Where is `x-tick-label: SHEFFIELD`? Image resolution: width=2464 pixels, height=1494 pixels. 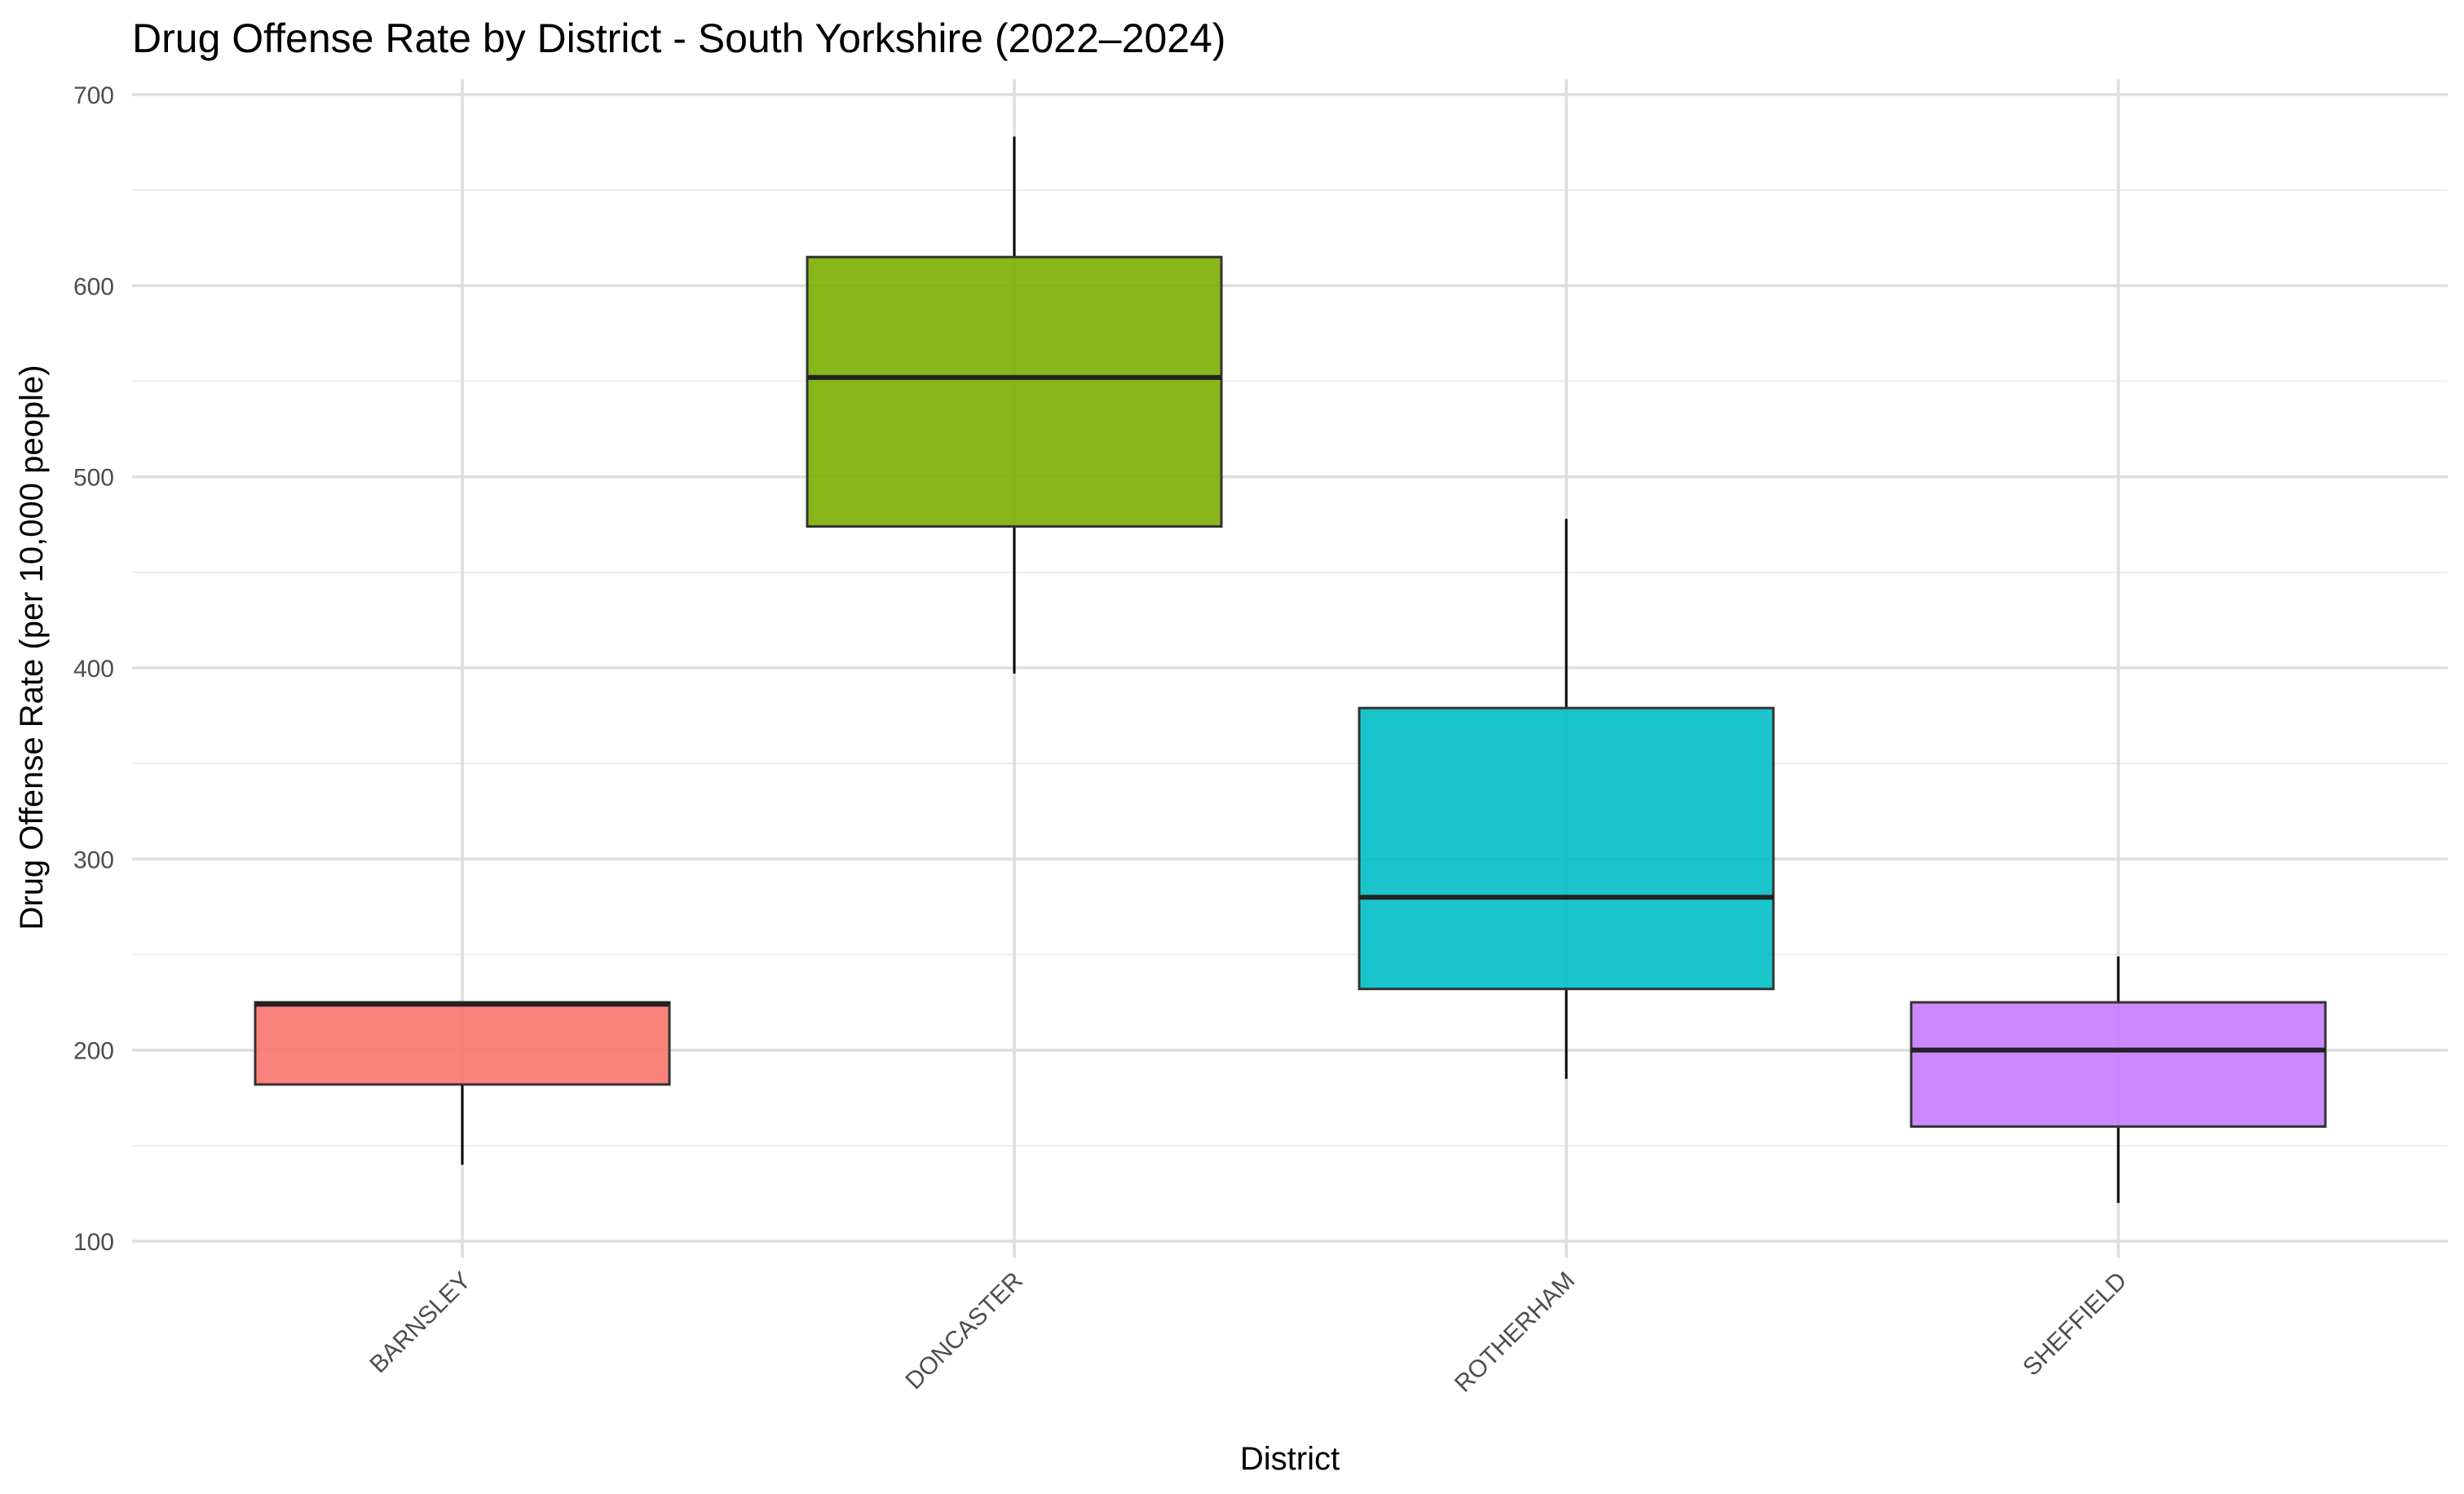 x-tick-label: SHEFFIELD is located at coordinates (2075, 1324).